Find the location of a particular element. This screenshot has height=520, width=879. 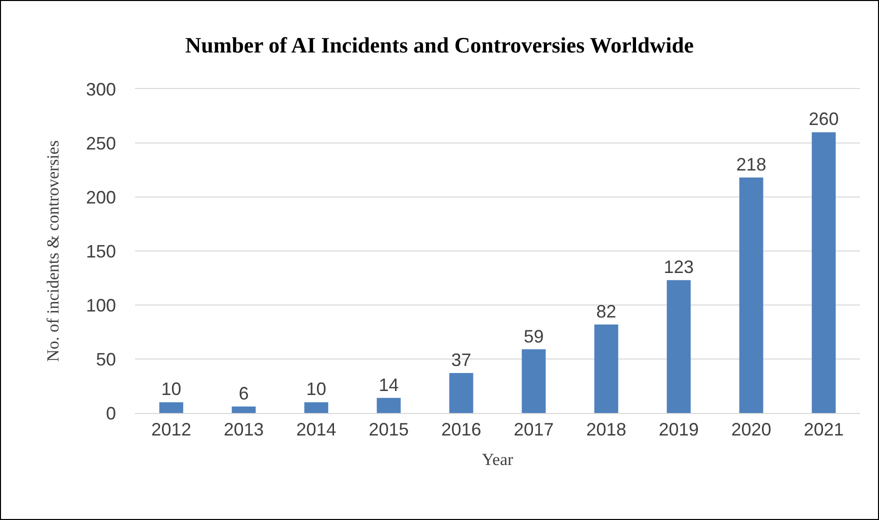

data-label: 260 is located at coordinates (823, 119).